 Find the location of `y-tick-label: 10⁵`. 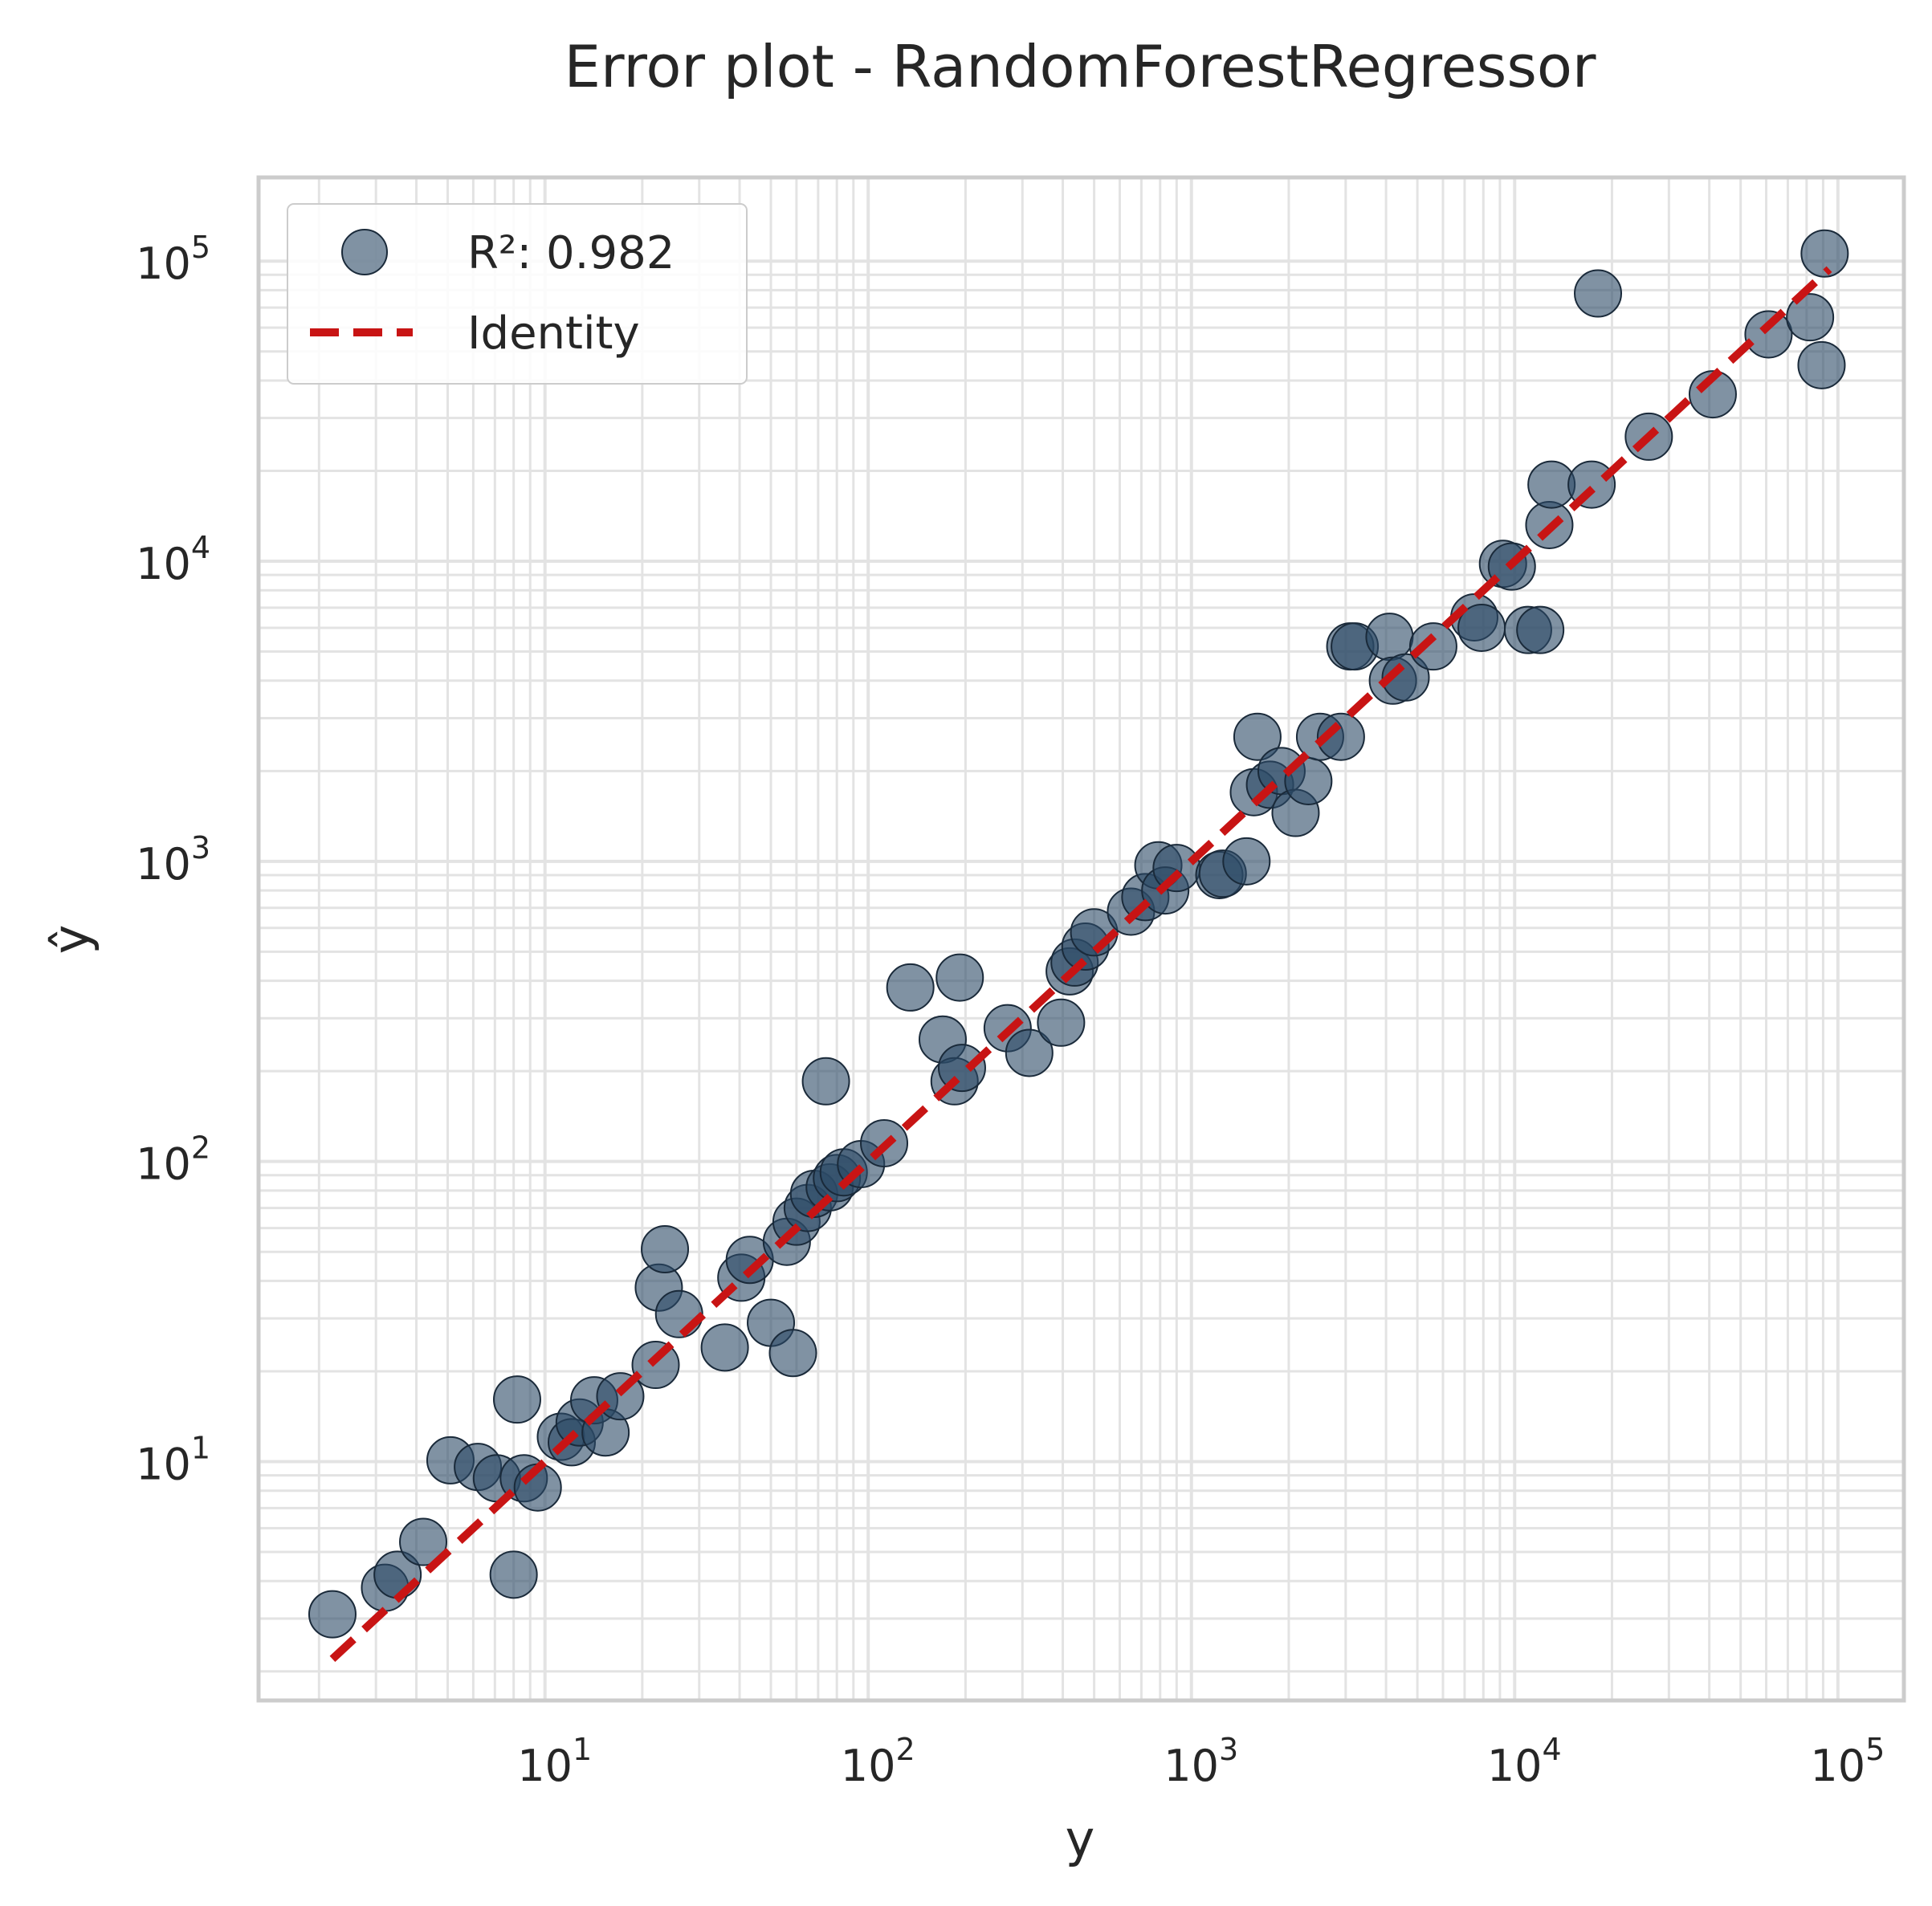

y-tick-label: 10⁵ is located at coordinates (173, 259).